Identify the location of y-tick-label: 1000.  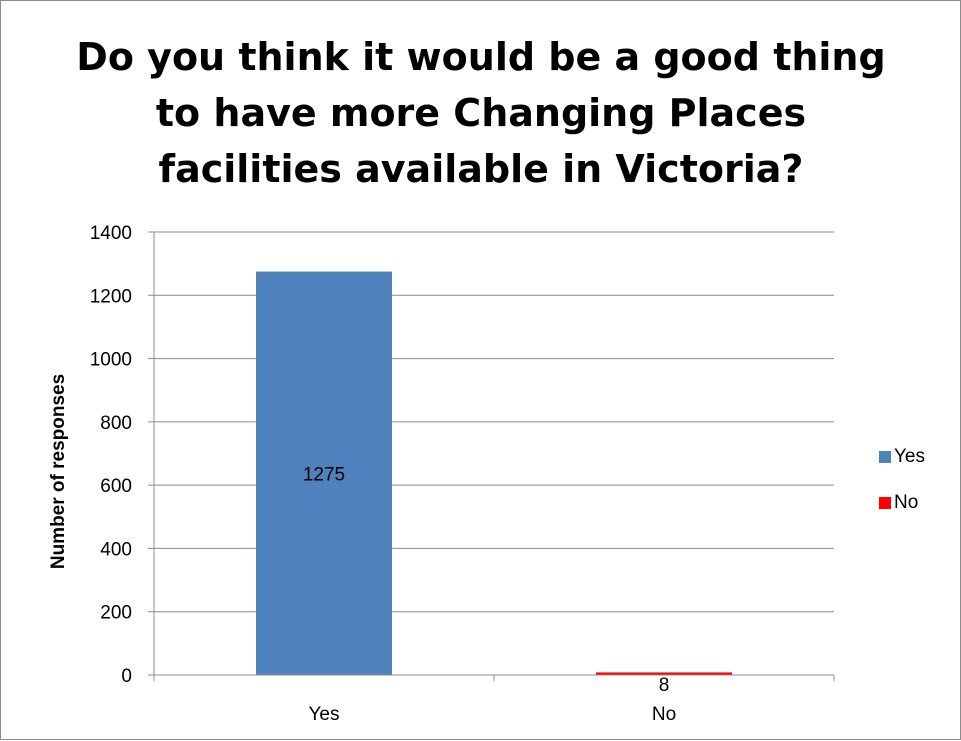
(111, 360).